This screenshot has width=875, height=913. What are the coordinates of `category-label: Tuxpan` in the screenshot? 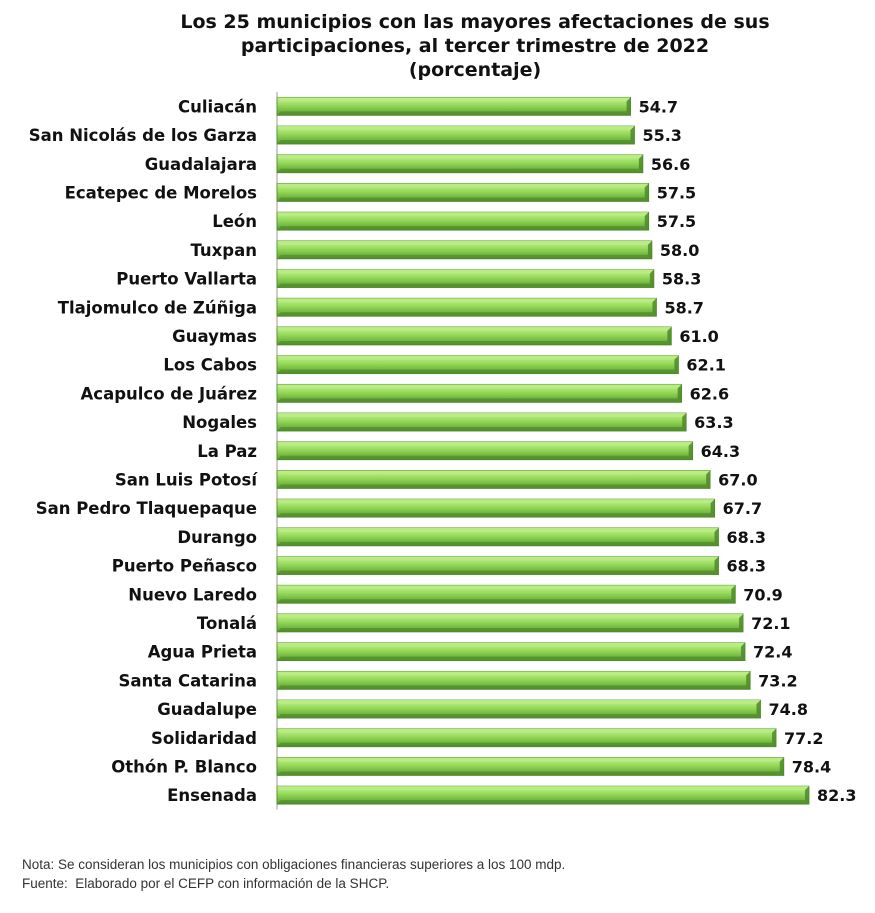 It's located at (223, 250).